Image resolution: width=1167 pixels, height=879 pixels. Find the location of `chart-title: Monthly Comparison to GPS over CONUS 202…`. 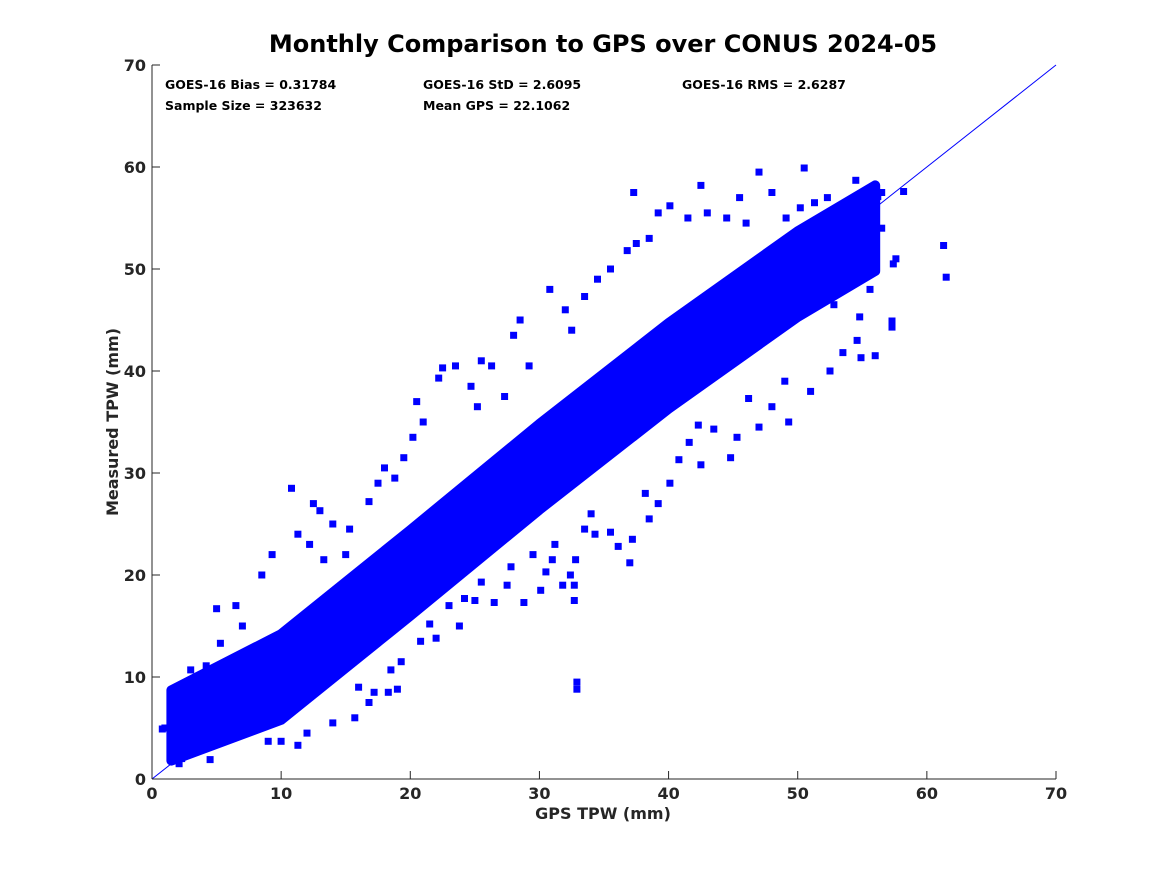

chart-title: Monthly Comparison to GPS over CONUS 202… is located at coordinates (603, 44).